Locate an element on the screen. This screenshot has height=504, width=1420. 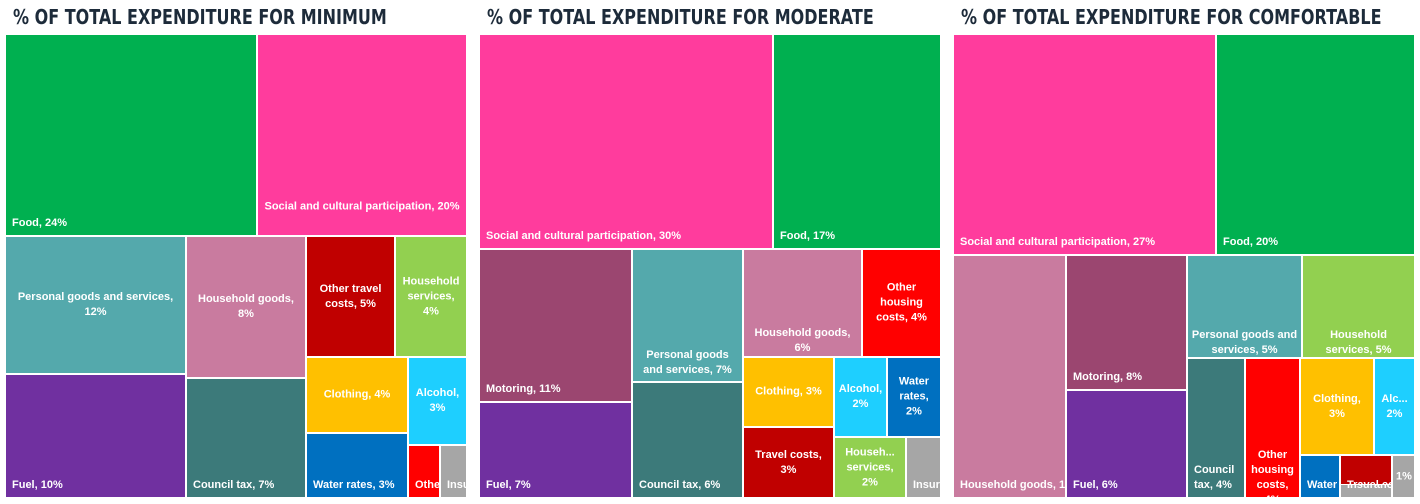
data-label: Other housing costs 1% is located at coordinates (427, 485).